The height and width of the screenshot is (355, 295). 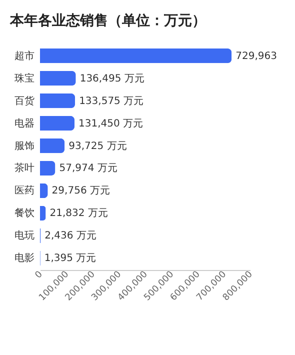 I want to click on y-tick-label: 超市, so click(x=24, y=56).